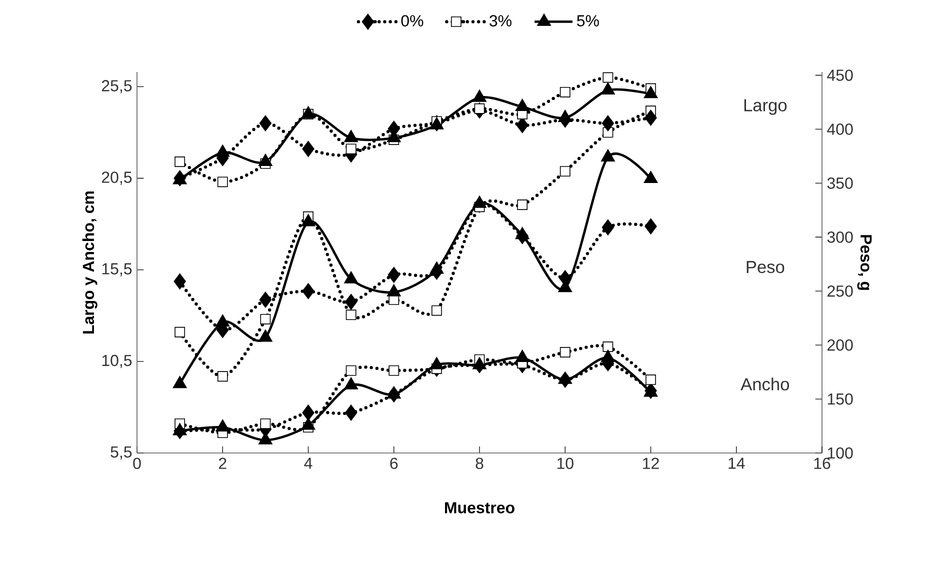 Image resolution: width=952 pixels, height=569 pixels. I want to click on x-tick-label: 4, so click(308, 463).